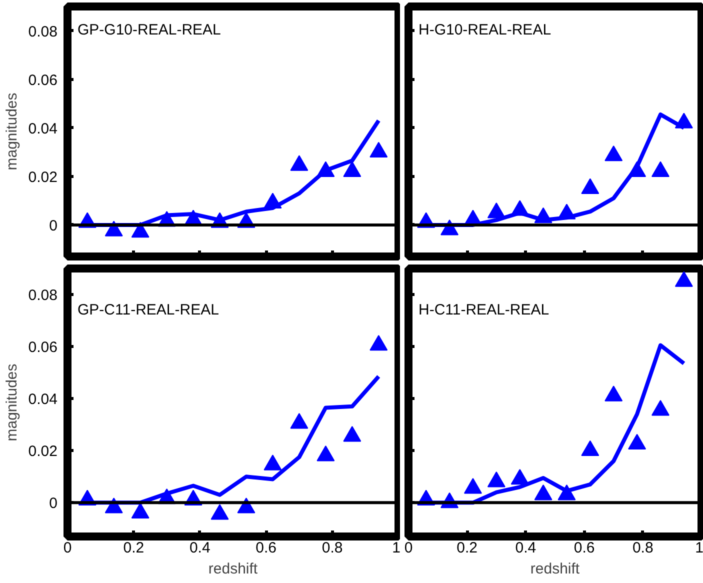  I want to click on text: GP-C11-REAL-REAL, so click(148, 310).